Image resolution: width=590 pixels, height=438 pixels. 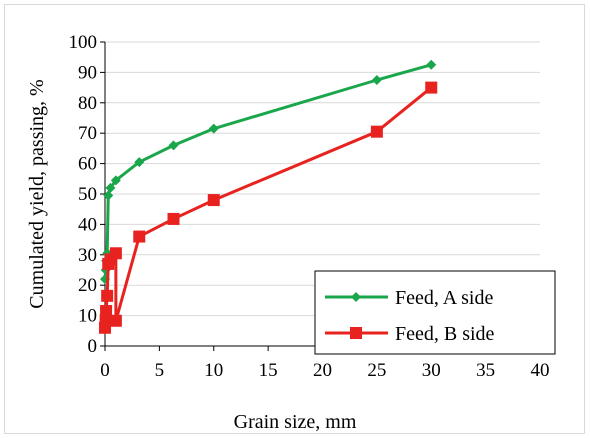 What do you see at coordinates (410, 316) in the screenshot?
I see `legend-items: Feed, A side Feed, B side` at bounding box center [410, 316].